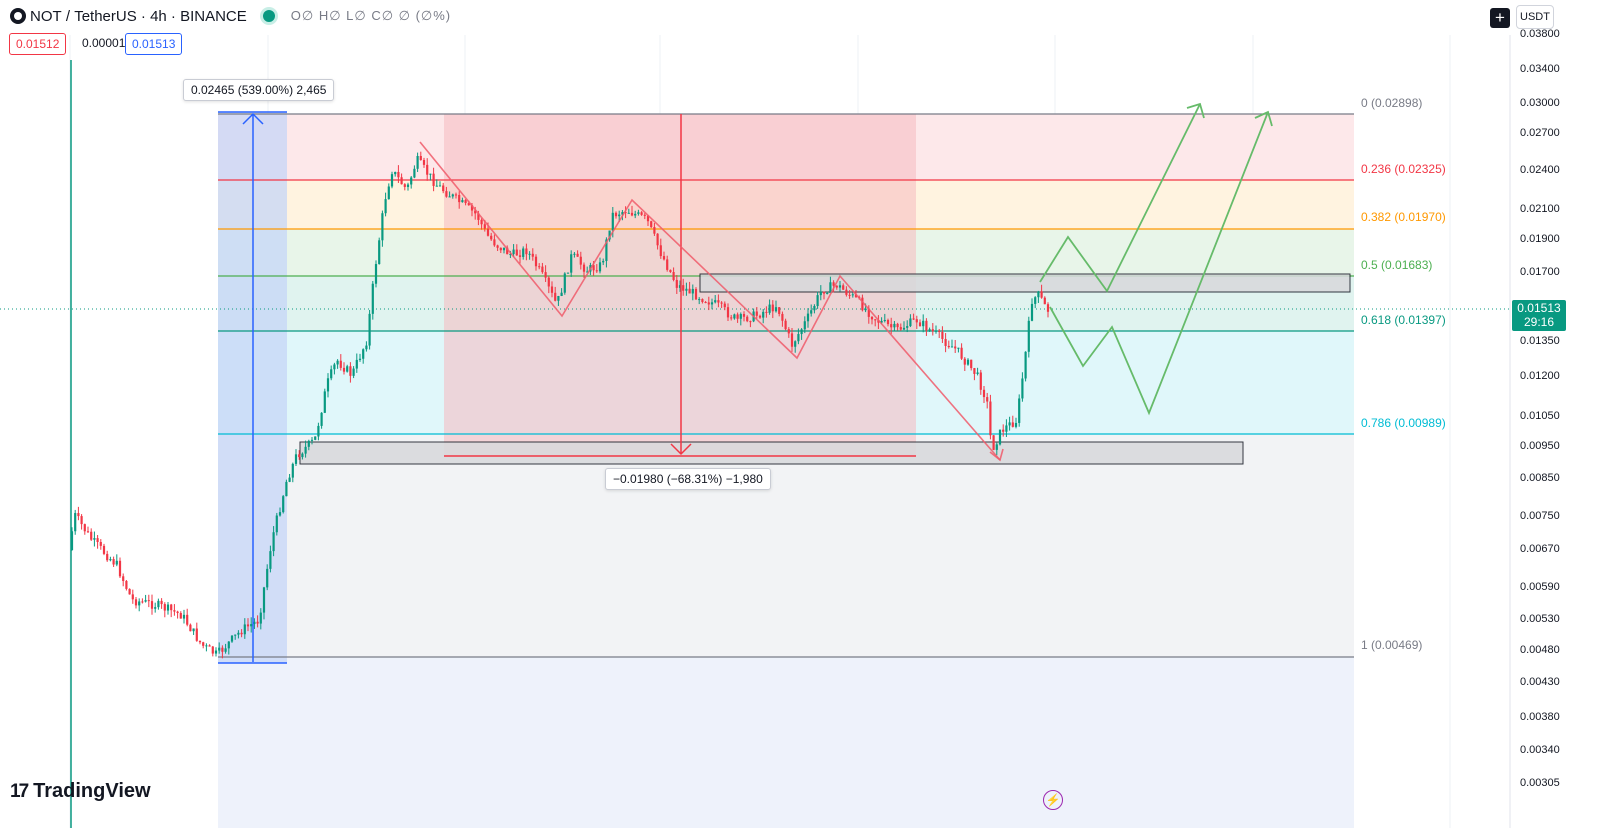 This screenshot has width=1599, height=828. Describe the element at coordinates (1540, 133) in the screenshot. I see `price-tick: 0.02700` at that location.